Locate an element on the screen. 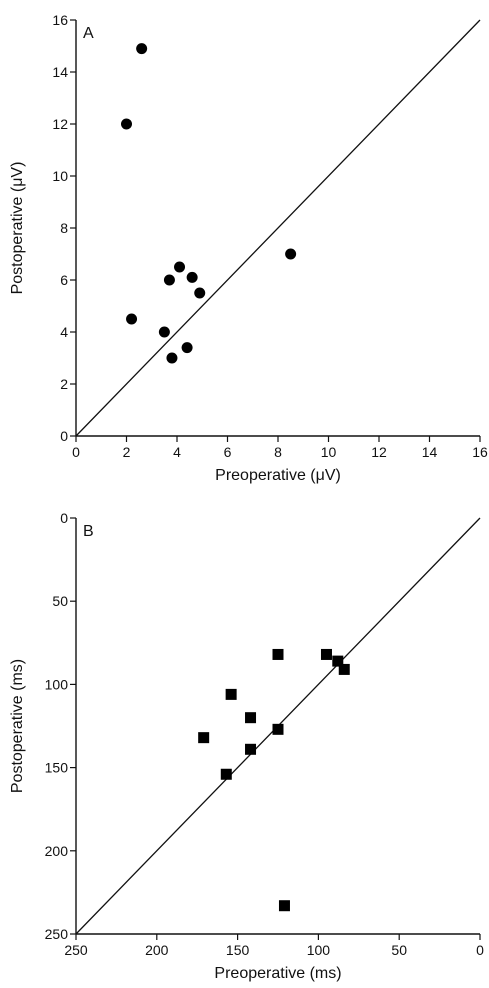 The height and width of the screenshot is (988, 489). x-axis-title: Preoperative (μV) is located at coordinates (278, 475).